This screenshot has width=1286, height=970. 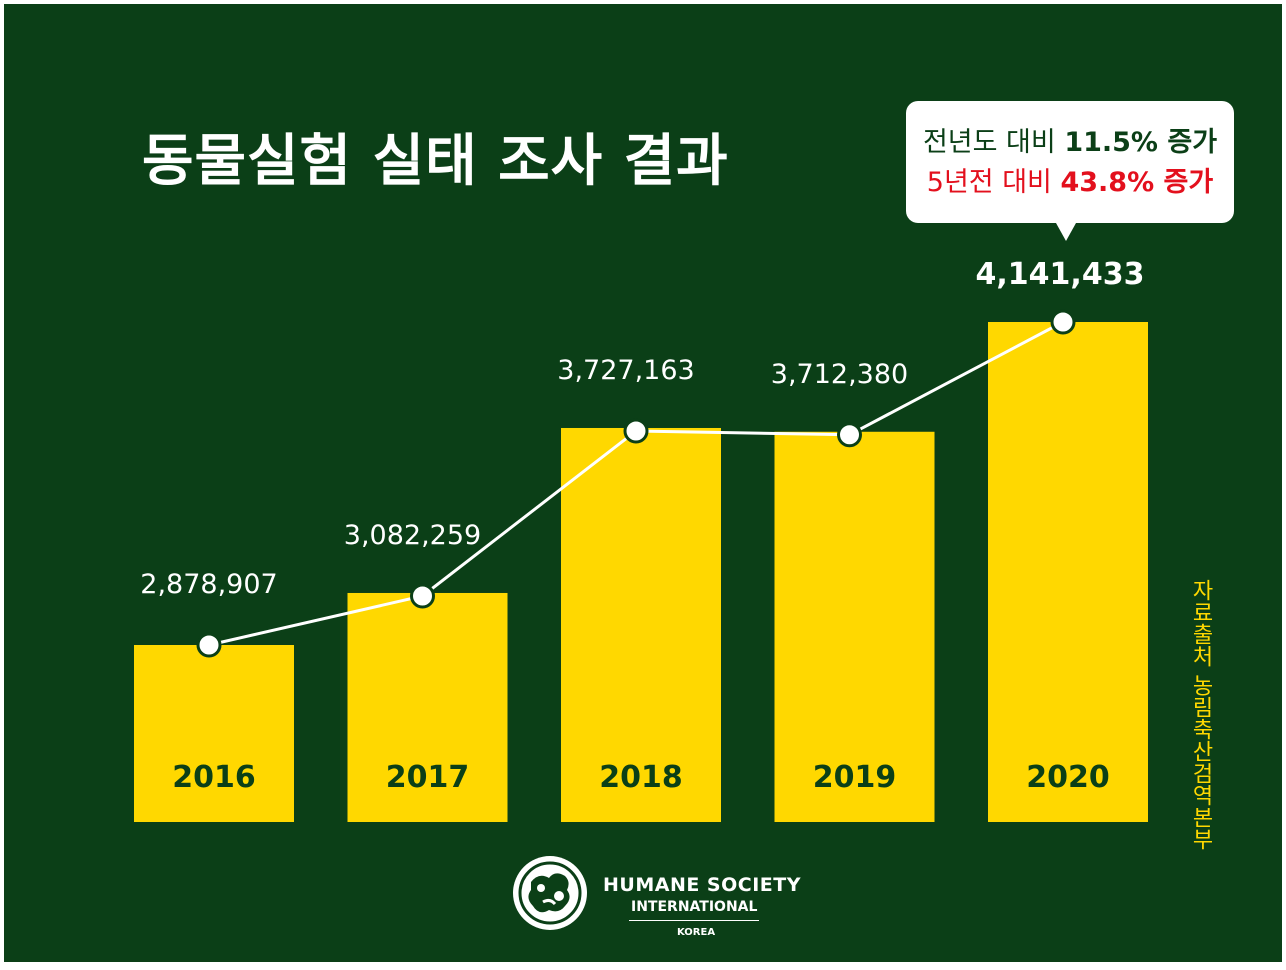 What do you see at coordinates (214, 777) in the screenshot?
I see `x-tick-label-2016: 2016` at bounding box center [214, 777].